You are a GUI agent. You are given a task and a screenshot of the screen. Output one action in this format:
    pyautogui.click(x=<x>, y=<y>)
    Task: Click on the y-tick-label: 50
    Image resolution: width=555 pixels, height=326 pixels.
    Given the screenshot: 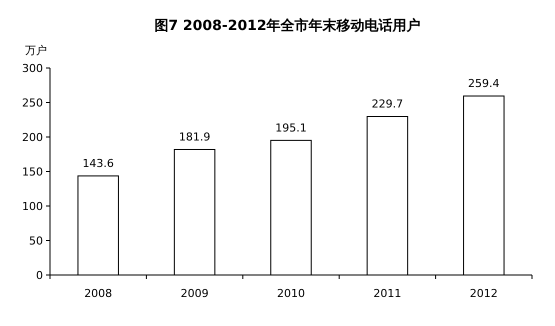 What is the action you would take?
    pyautogui.click(x=36, y=241)
    